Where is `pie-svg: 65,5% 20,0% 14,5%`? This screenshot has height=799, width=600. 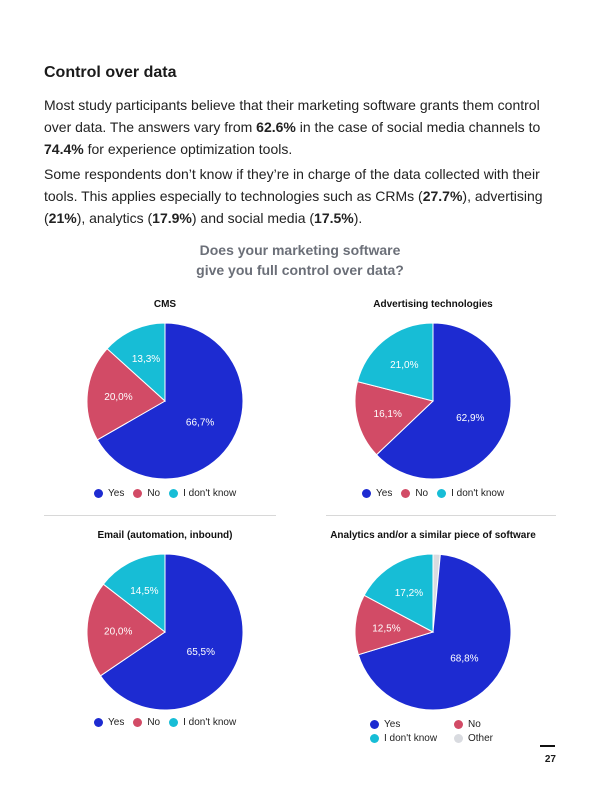
pie-svg: 65,5% 20,0% 14,5% is located at coordinates (165, 632).